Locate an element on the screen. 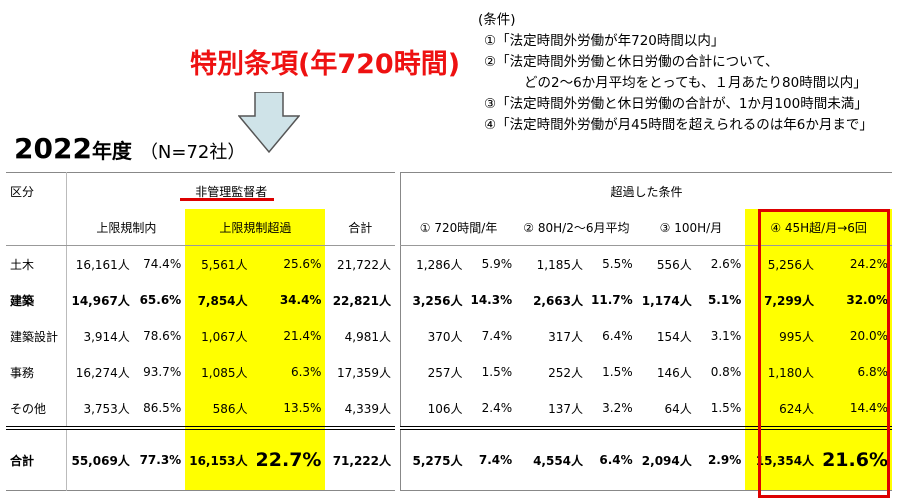 The height and width of the screenshot is (500, 900). c3-pct: 3.1% is located at coordinates (726, 336).